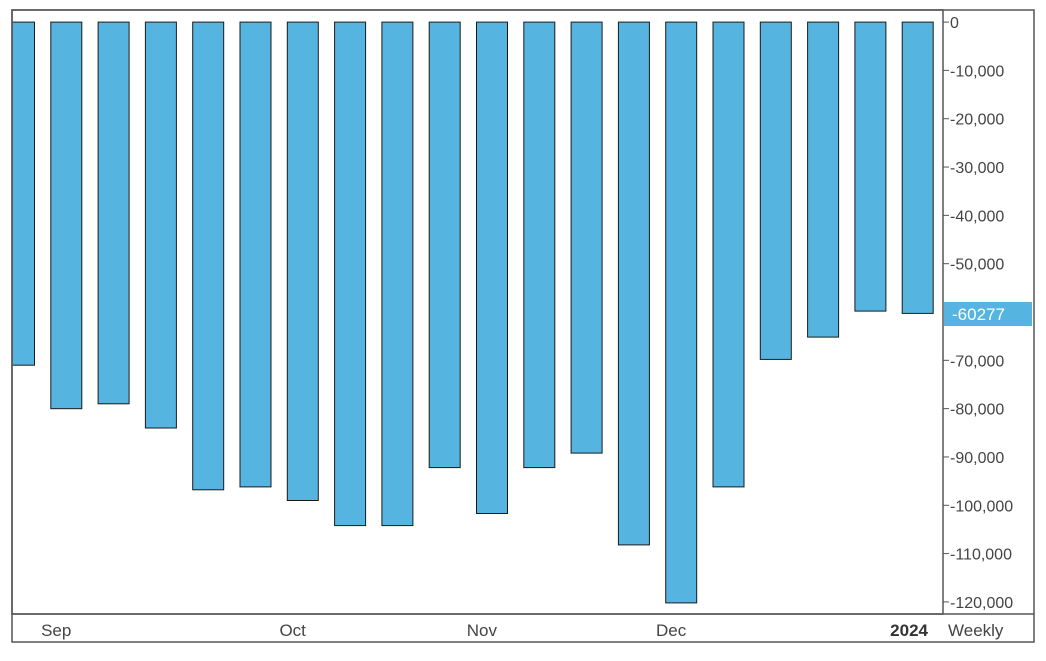 This screenshot has width=1046, height=661. What do you see at coordinates (981, 506) in the screenshot?
I see `y-tick-label: -100,000` at bounding box center [981, 506].